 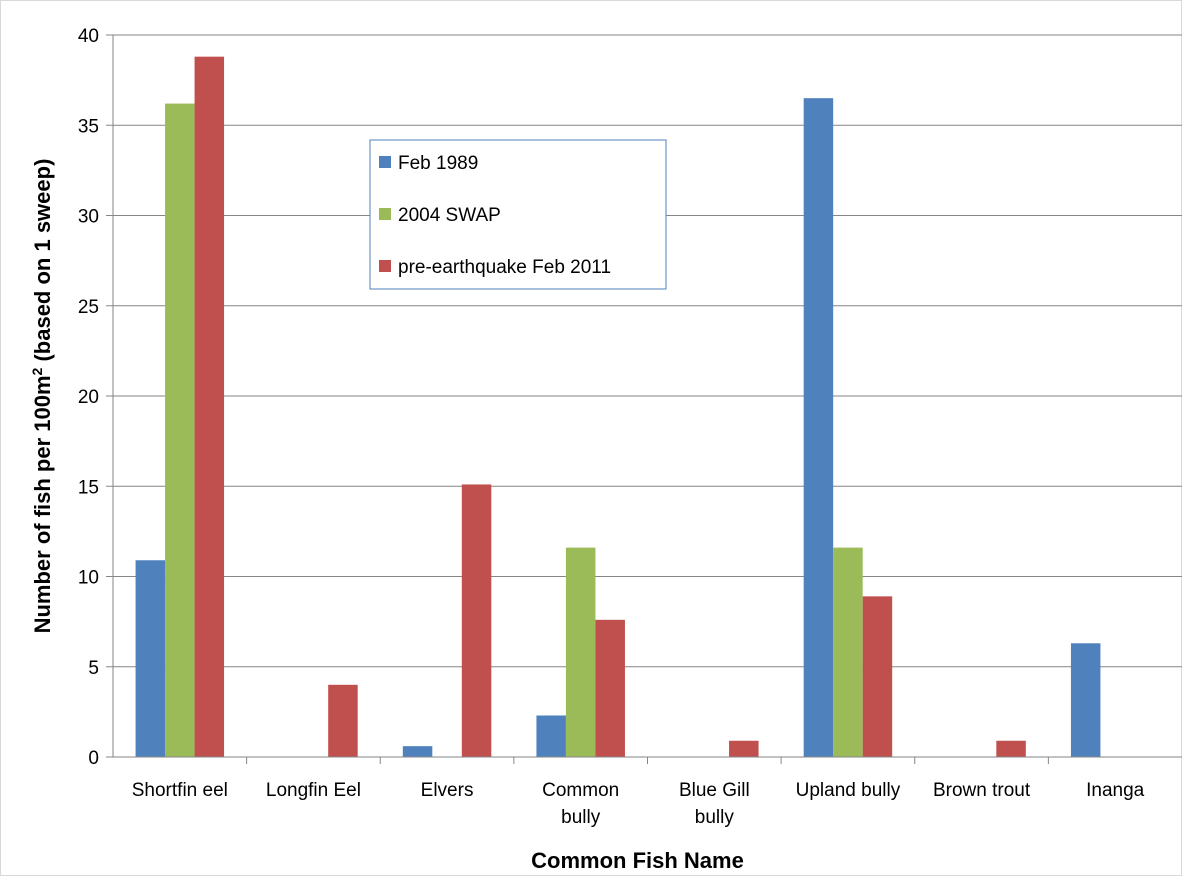 What do you see at coordinates (88, 217) in the screenshot?
I see `y-tick-label: 30` at bounding box center [88, 217].